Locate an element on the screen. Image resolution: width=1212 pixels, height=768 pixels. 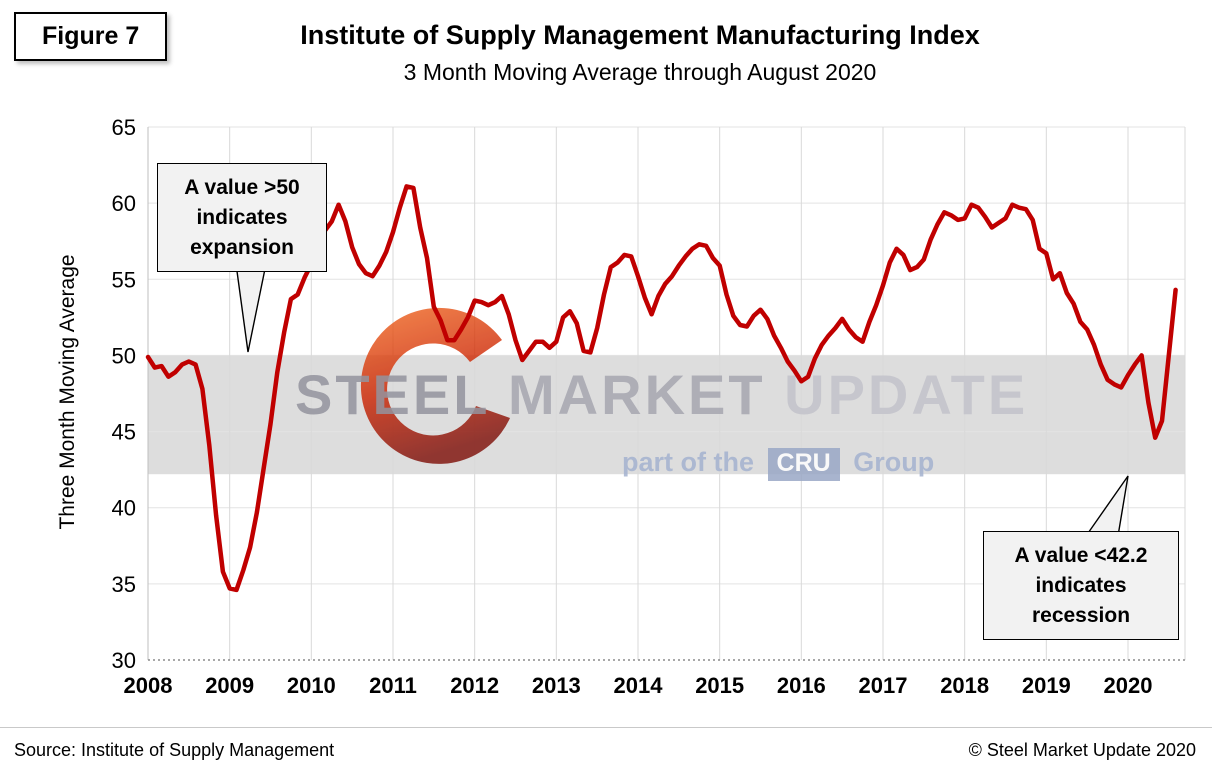
svg-text: 2009 is located at coordinates (229, 685).